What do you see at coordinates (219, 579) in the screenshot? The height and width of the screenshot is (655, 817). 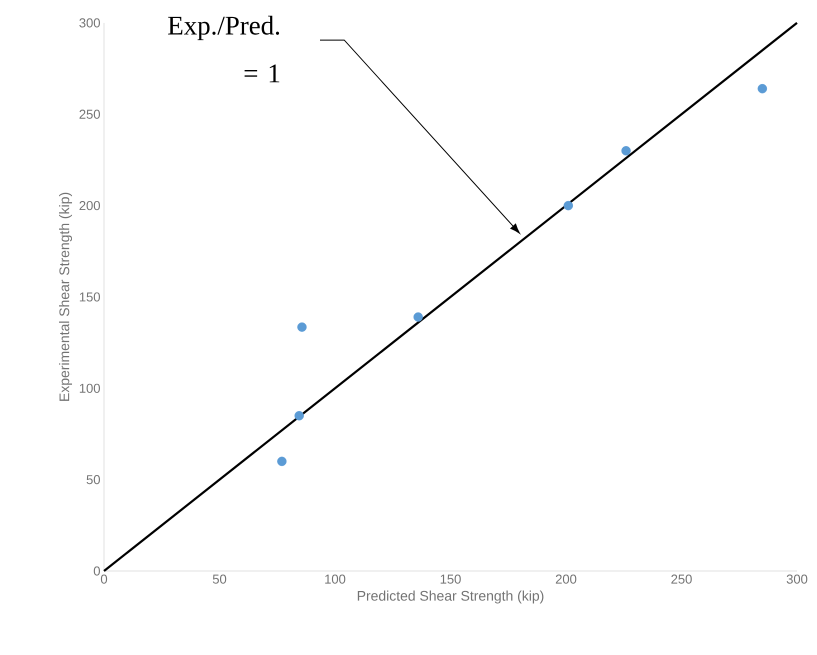 I see `x-tick-label: 50` at bounding box center [219, 579].